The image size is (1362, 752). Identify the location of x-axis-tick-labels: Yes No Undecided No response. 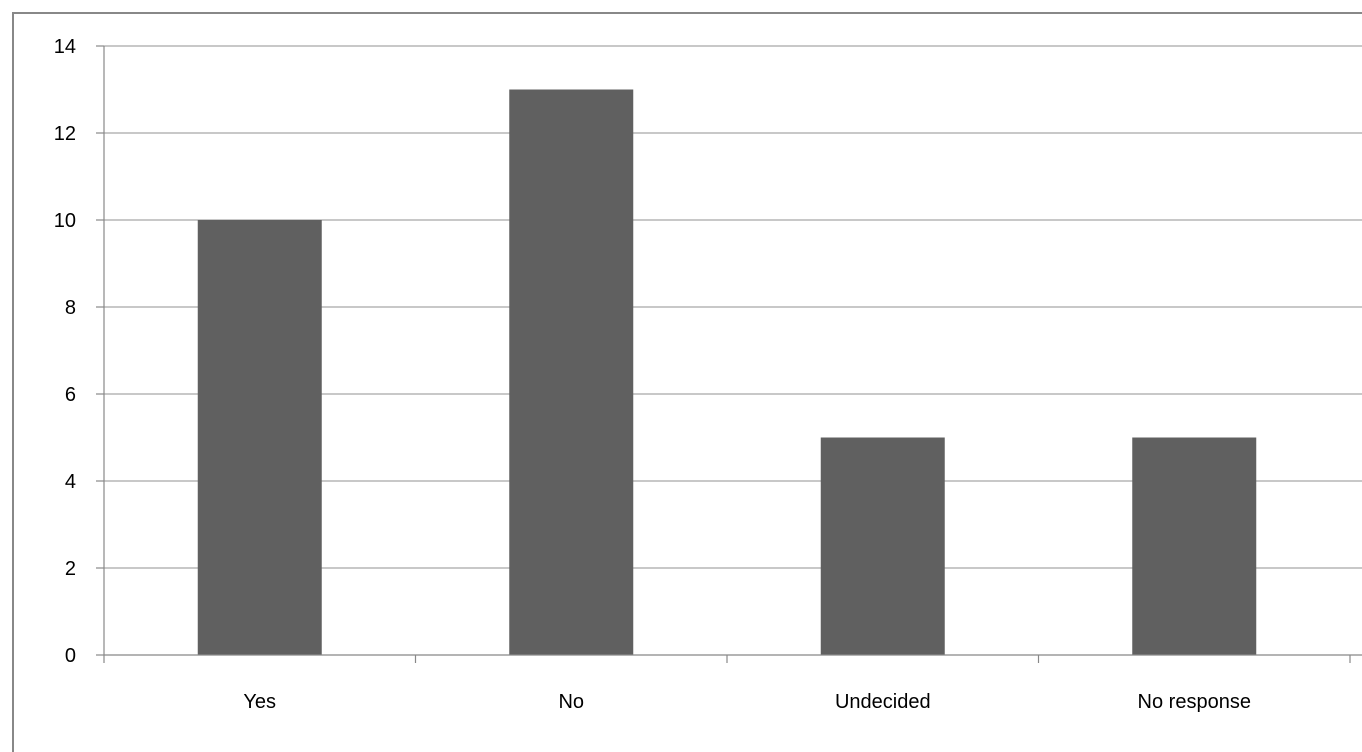
(747, 702).